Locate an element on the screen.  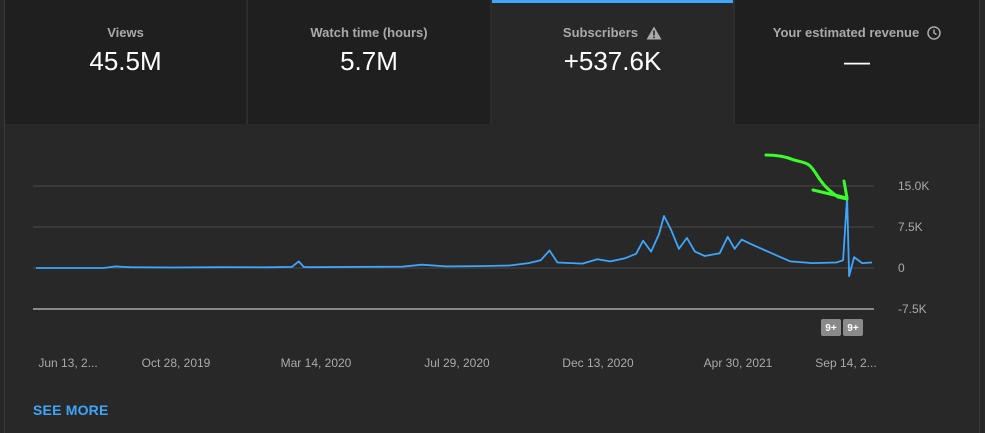
x-tick-label: Dec 13, 2020 is located at coordinates (598, 363).